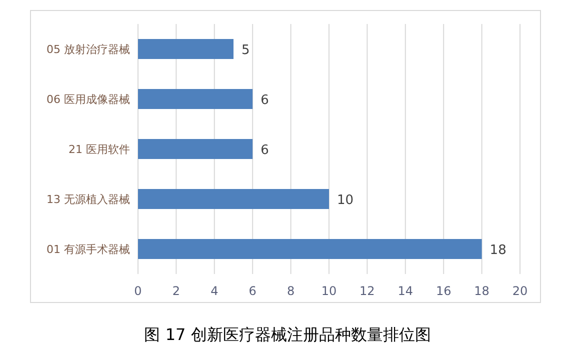 This screenshot has width=575, height=361. Describe the element at coordinates (345, 200) in the screenshot. I see `data-label: 10` at that location.